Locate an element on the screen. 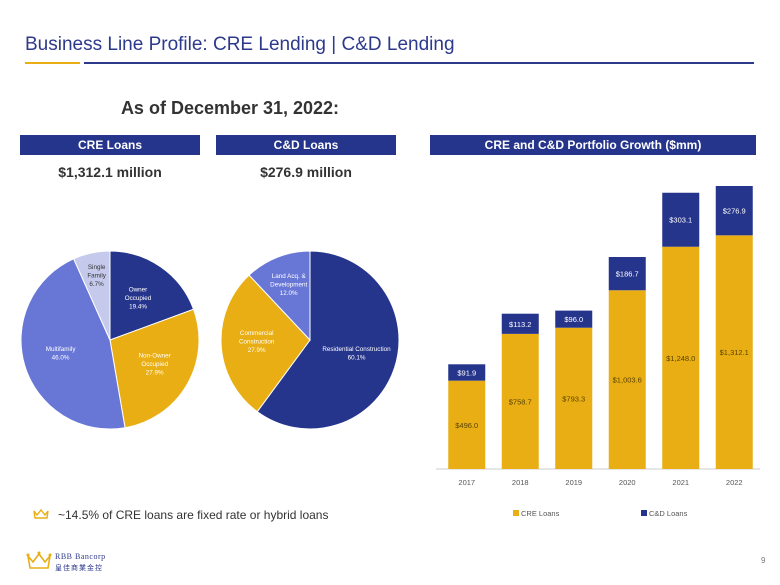 Image resolution: width=780 pixels, height=585 pixels. as-of-heading: As of December 31, 2022: is located at coordinates (230, 108).